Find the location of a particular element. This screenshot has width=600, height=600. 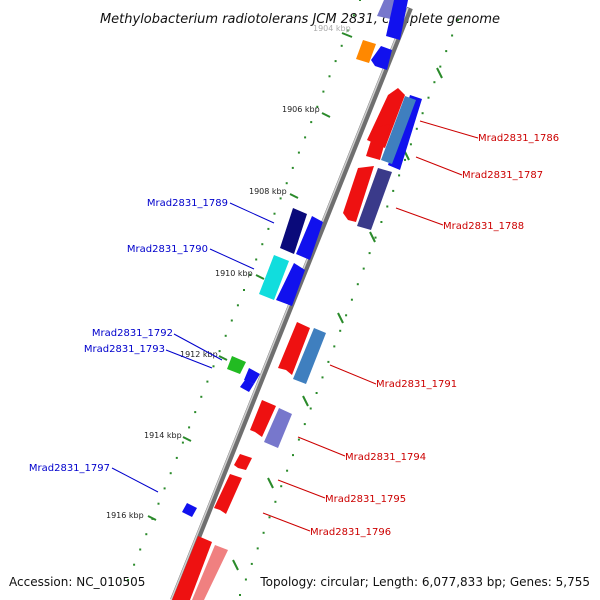

gene-label-mrad2831-1790: Mrad2831_1790 is located at coordinates (167, 249).